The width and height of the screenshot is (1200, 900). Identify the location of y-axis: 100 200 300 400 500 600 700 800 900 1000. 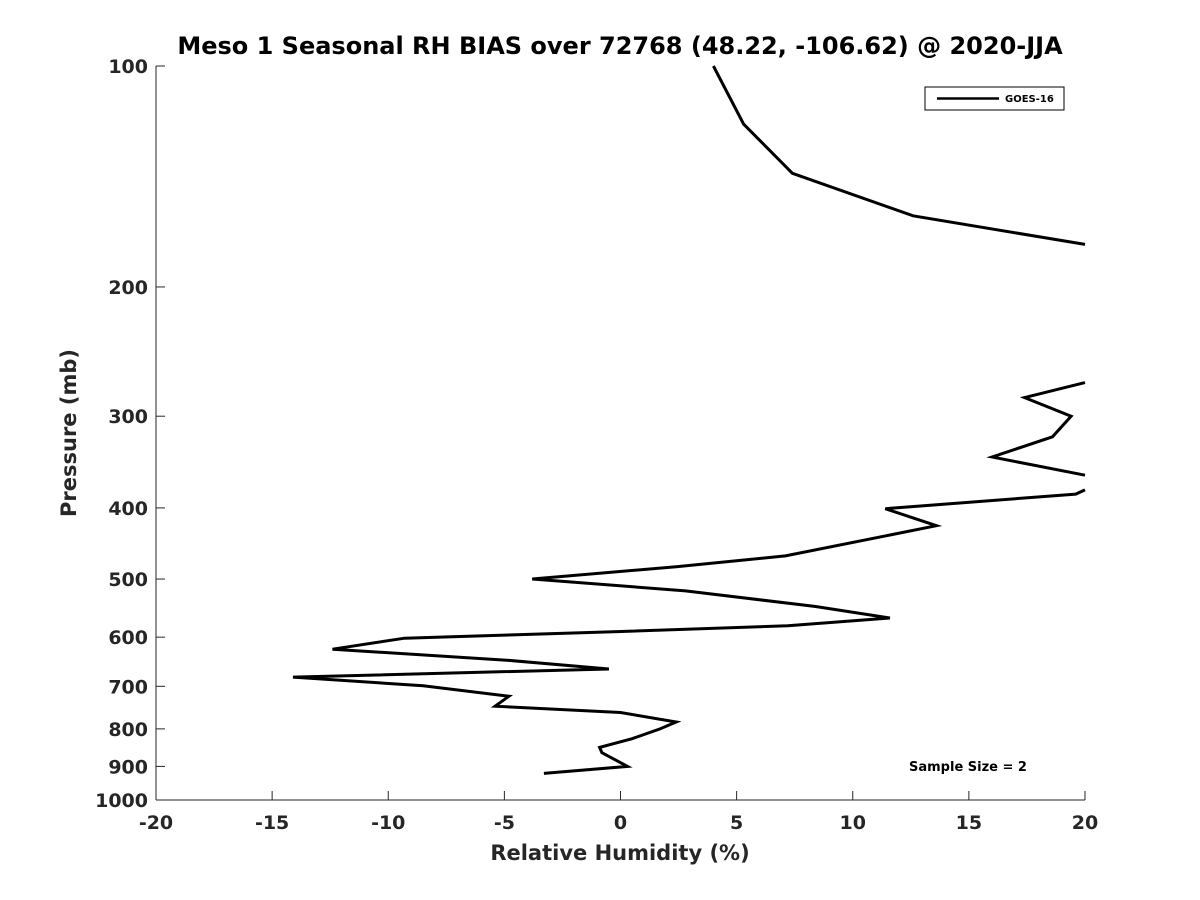
(130, 434).